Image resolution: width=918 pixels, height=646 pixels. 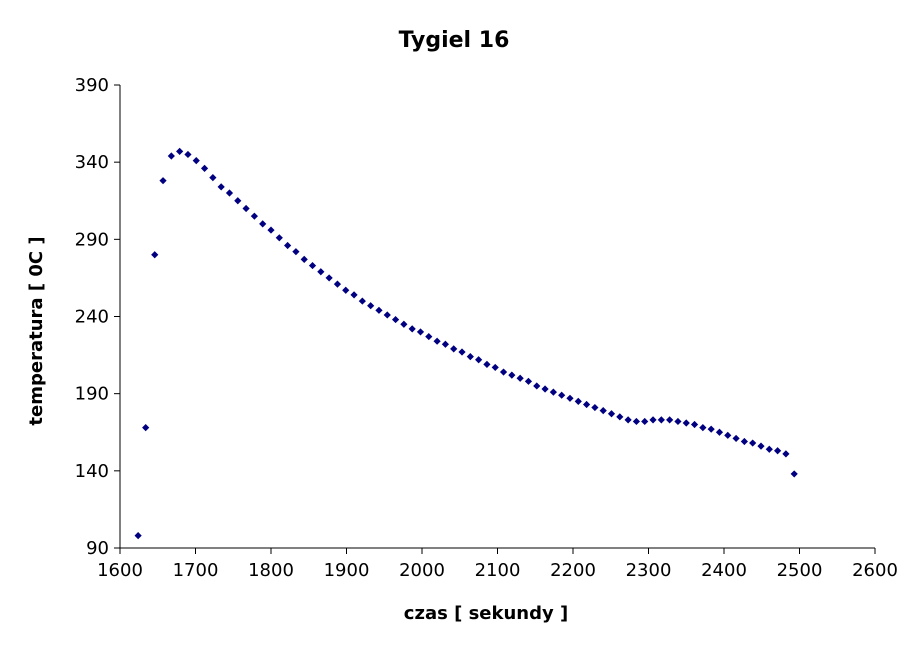 What do you see at coordinates (92, 471) in the screenshot?
I see `y-tick-label: 140` at bounding box center [92, 471].